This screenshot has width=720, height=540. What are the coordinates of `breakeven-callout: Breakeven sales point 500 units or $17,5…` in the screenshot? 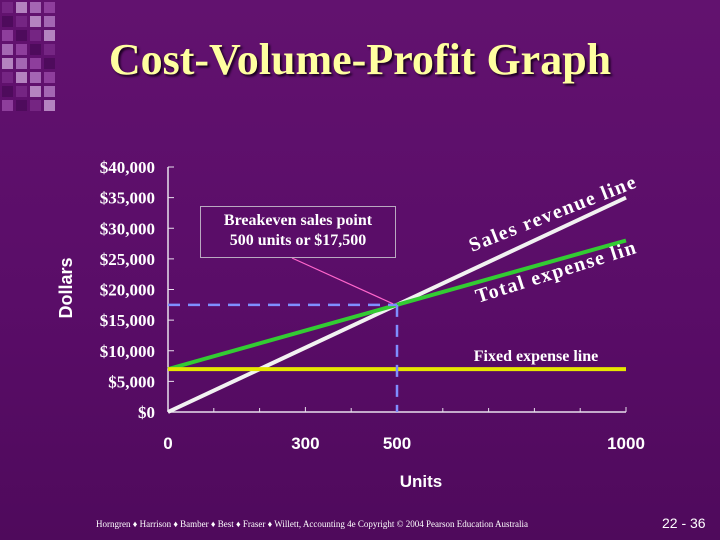 It's located at (298, 232).